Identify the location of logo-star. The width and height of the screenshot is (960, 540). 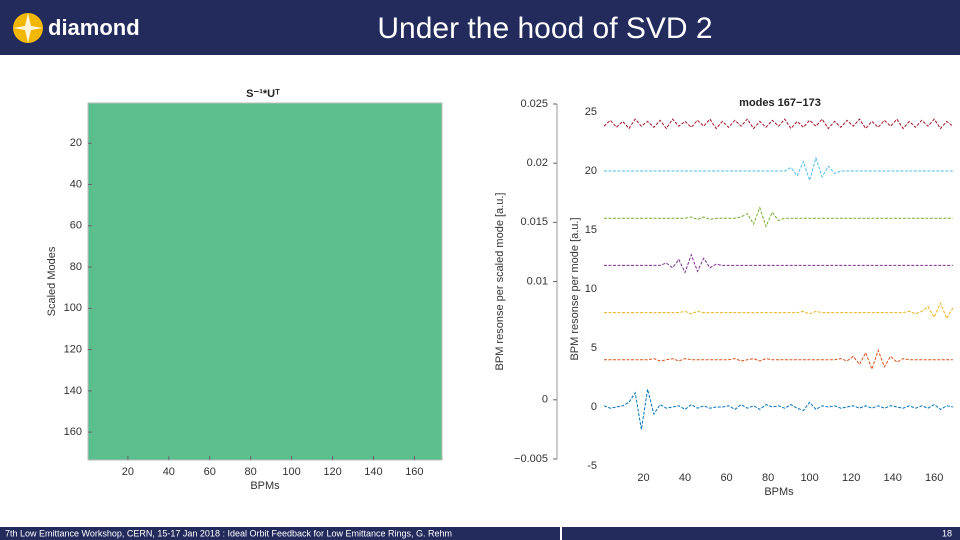
(28, 28).